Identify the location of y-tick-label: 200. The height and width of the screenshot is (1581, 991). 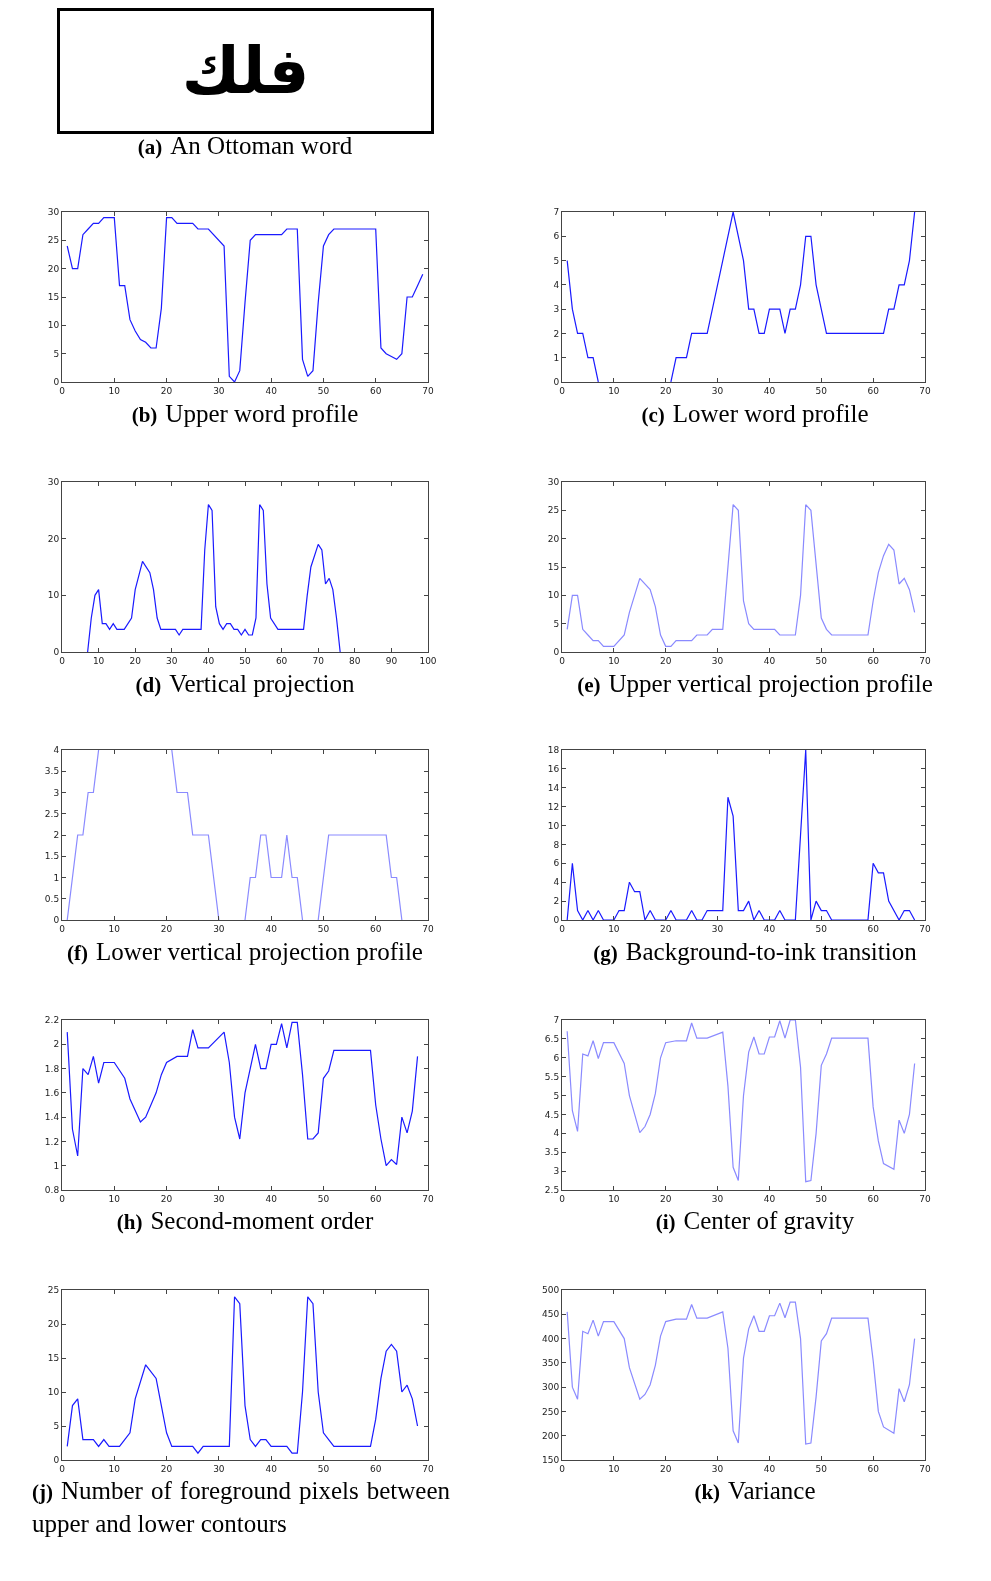
(551, 1435).